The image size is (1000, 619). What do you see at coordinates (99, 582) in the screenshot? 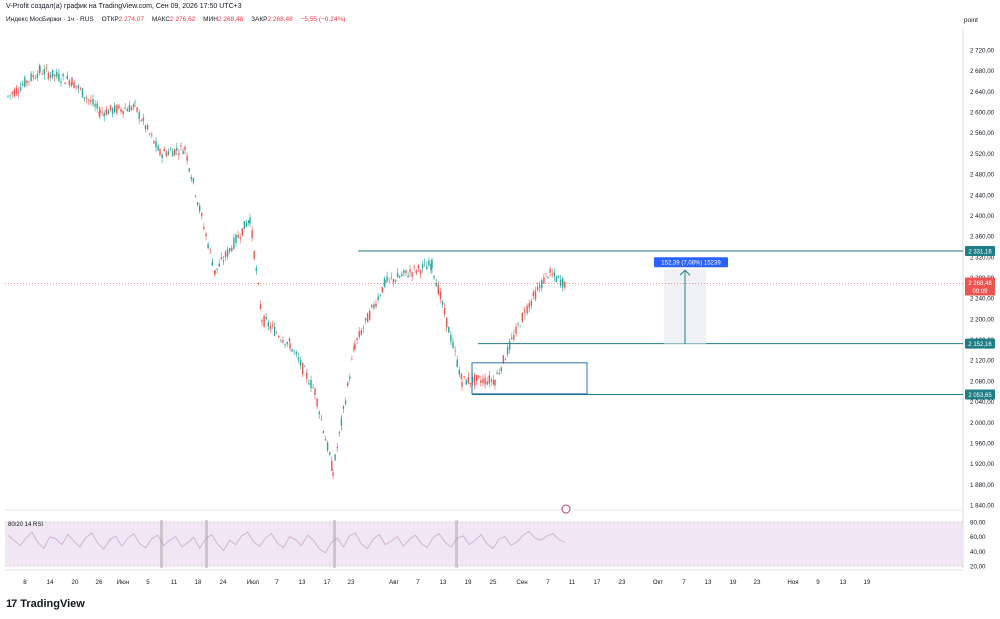
I see `x-tick-label: 26` at bounding box center [99, 582].